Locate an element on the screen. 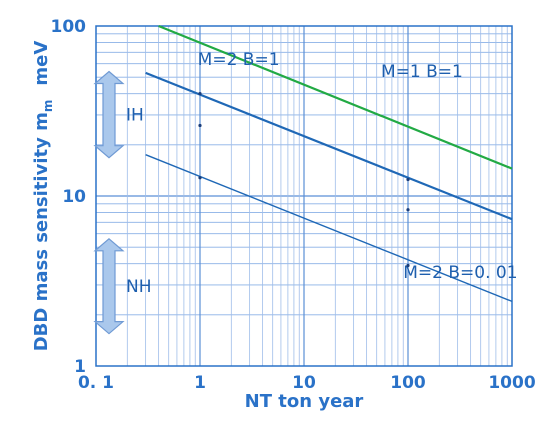 The height and width of the screenshot is (433, 550). band-label: IH is located at coordinates (135, 116).